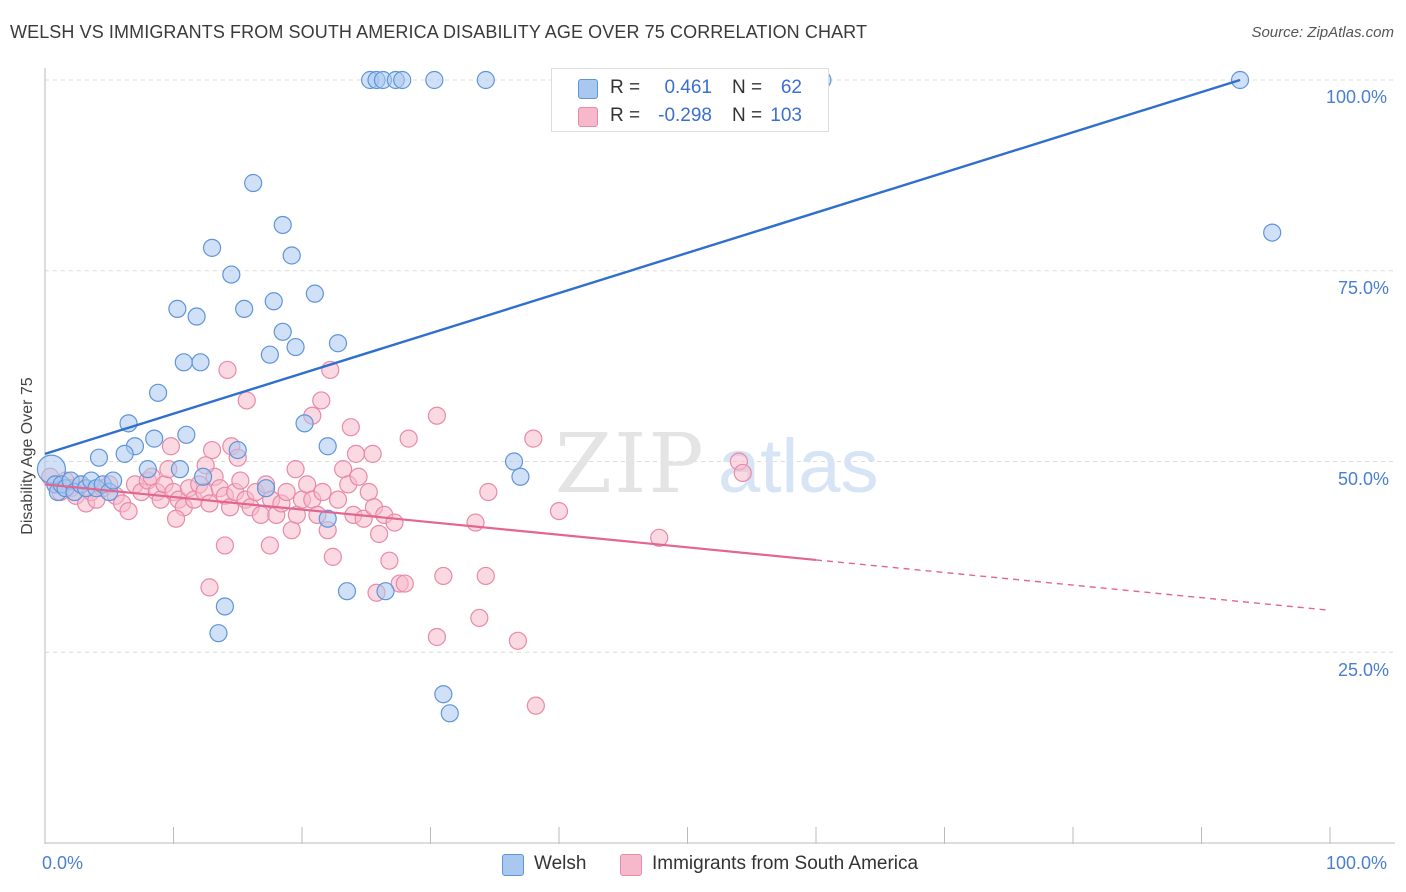  I want to click on correlation-legend: R = 0.461 N = 62 R = -0.298 N = 103, so click(690, 100).